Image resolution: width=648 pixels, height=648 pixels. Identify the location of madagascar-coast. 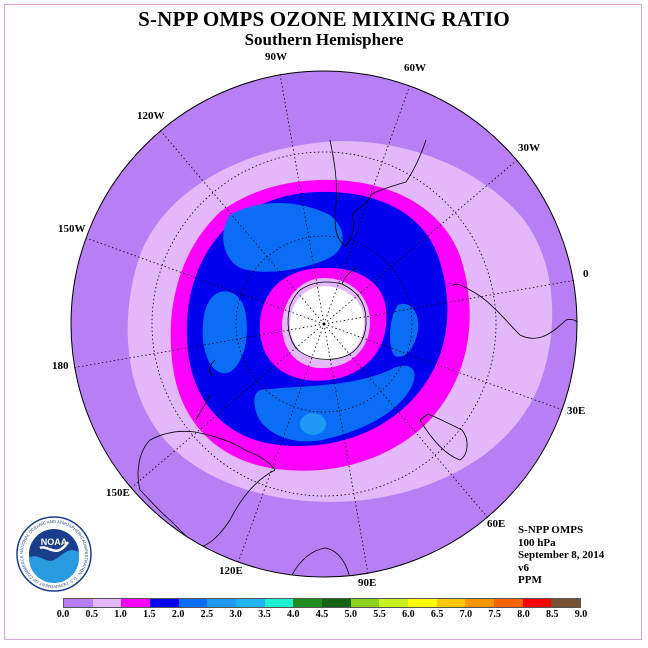
(443, 437).